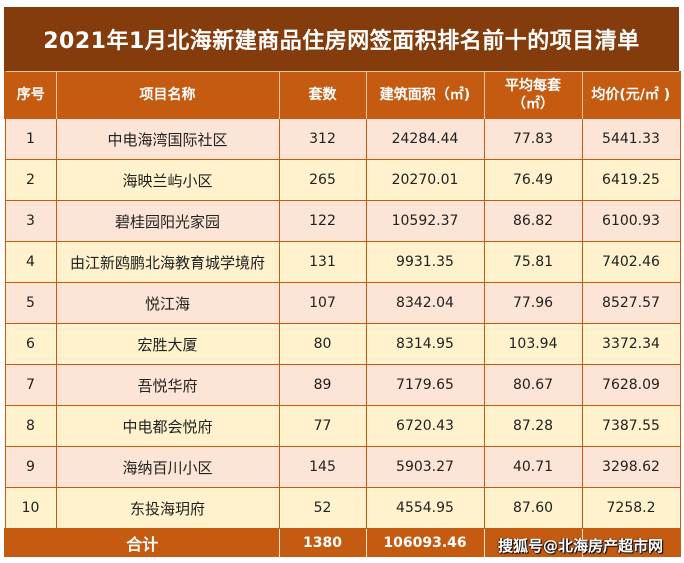 This screenshot has width=684, height=563. I want to click on header-row: 序号 项目名称 套数 建筑面积（㎡) 平均每套 （㎡） 均价(元/㎡ ), so click(342, 95).